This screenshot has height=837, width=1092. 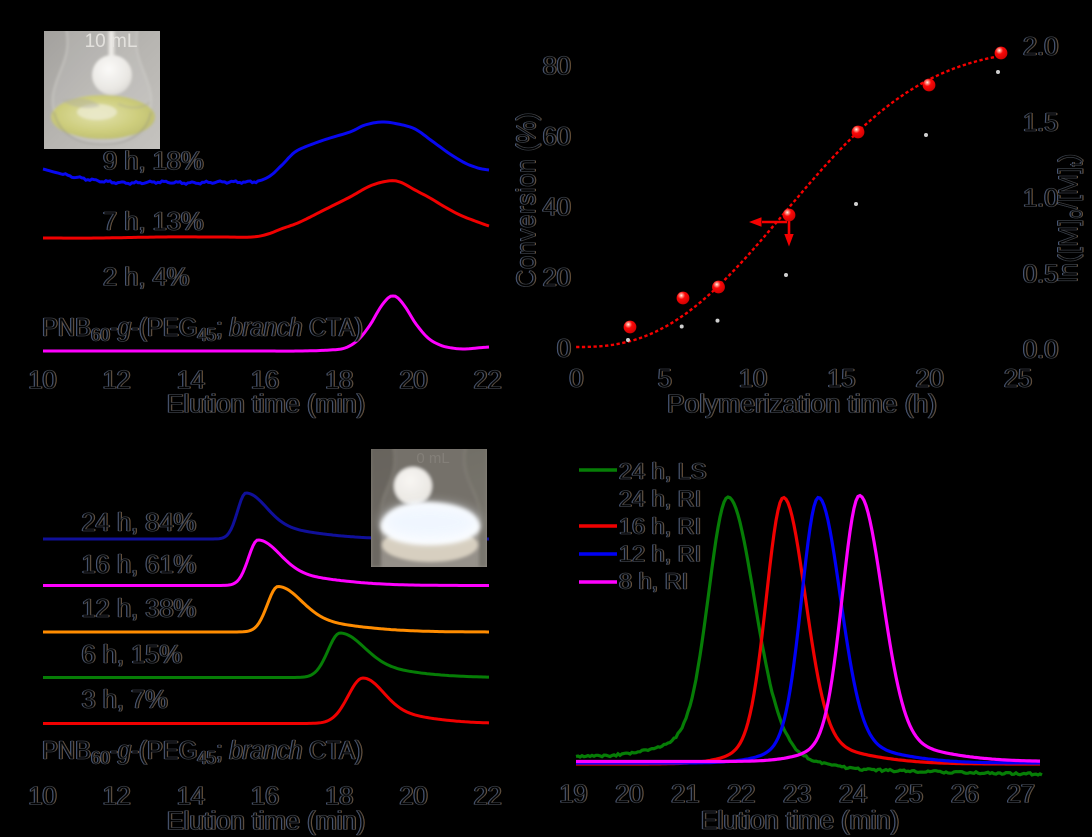 I want to click on svg-text: 12 h, RI, so click(x=659, y=554).